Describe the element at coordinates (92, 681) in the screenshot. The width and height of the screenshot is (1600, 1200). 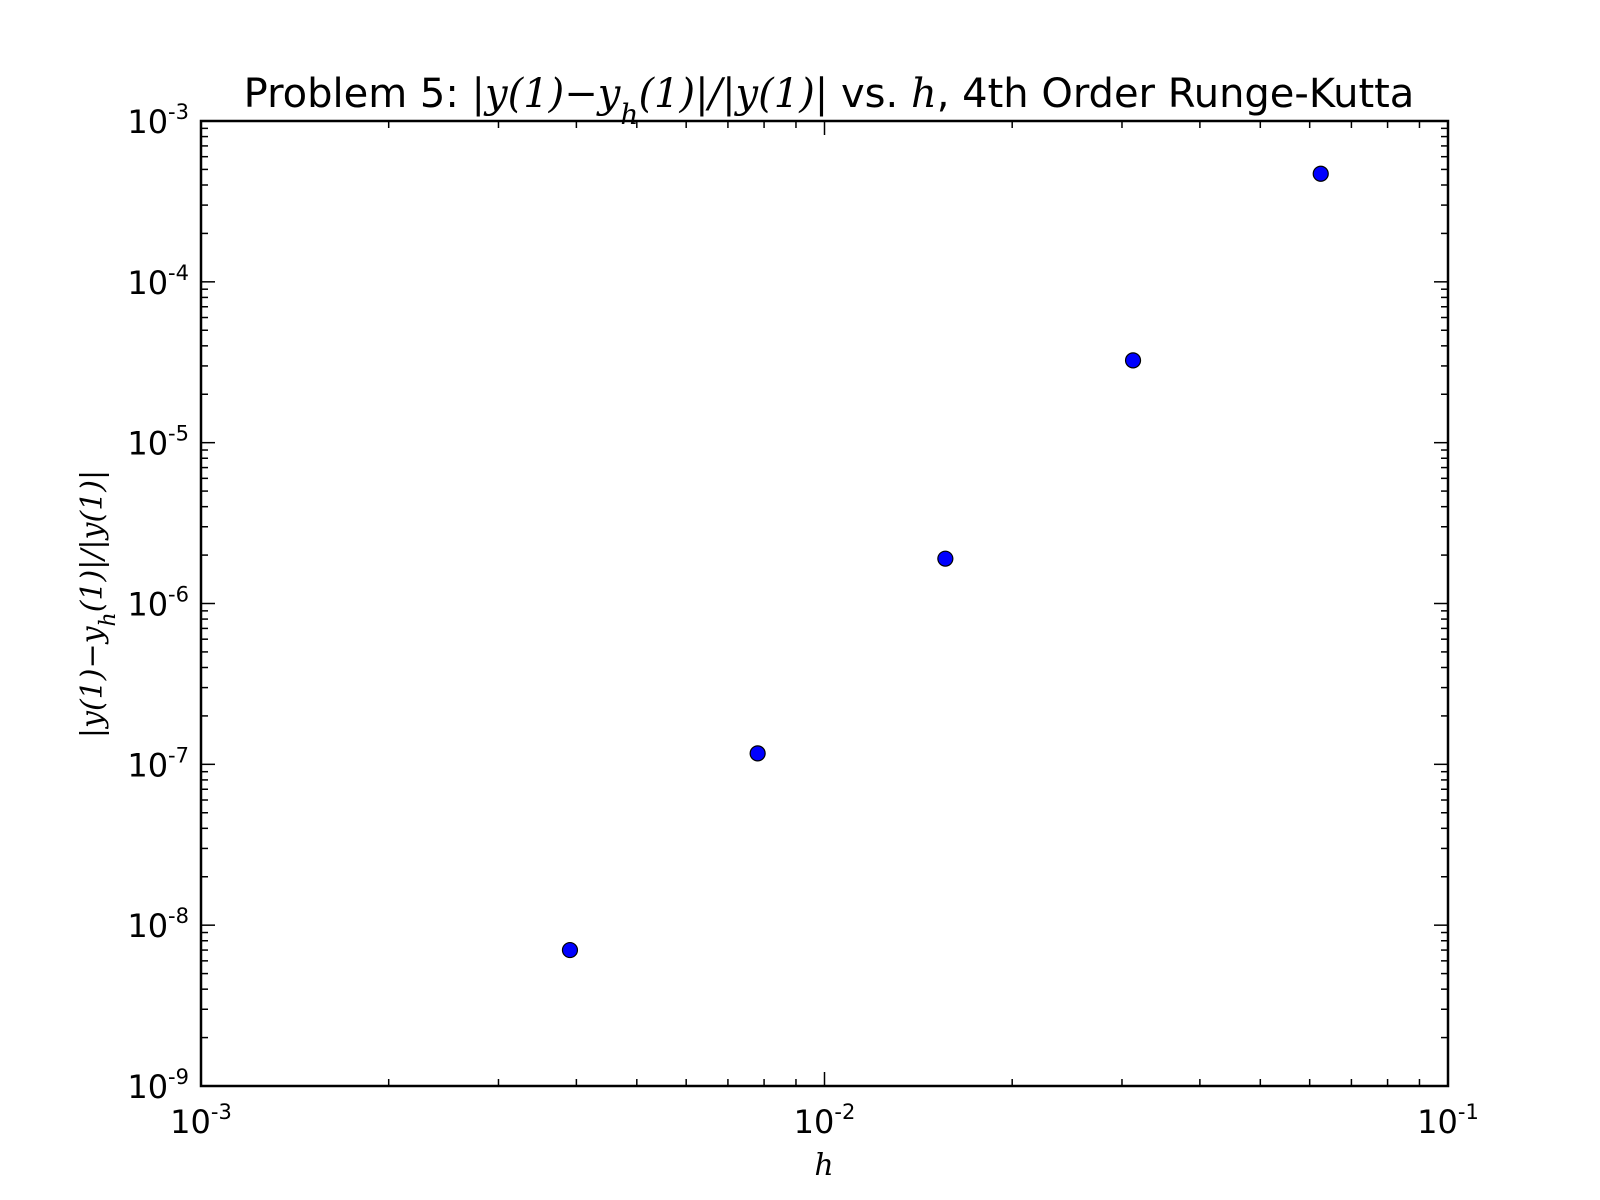
I see `y-label-part-1: |y(1)−y` at that location.